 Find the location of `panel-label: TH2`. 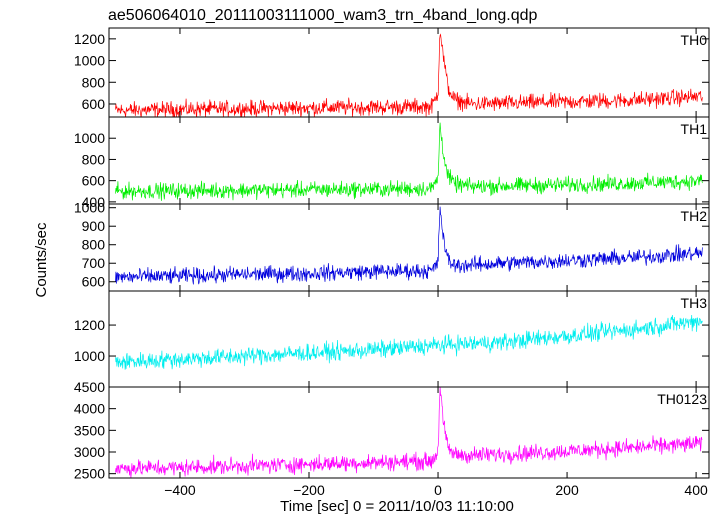

panel-label: TH2 is located at coordinates (694, 216).